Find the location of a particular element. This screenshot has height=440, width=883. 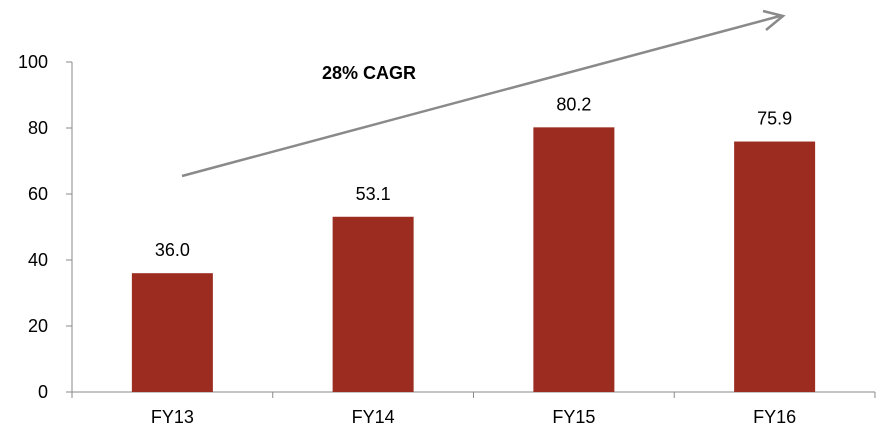

value-label: 80.2 is located at coordinates (573, 104).